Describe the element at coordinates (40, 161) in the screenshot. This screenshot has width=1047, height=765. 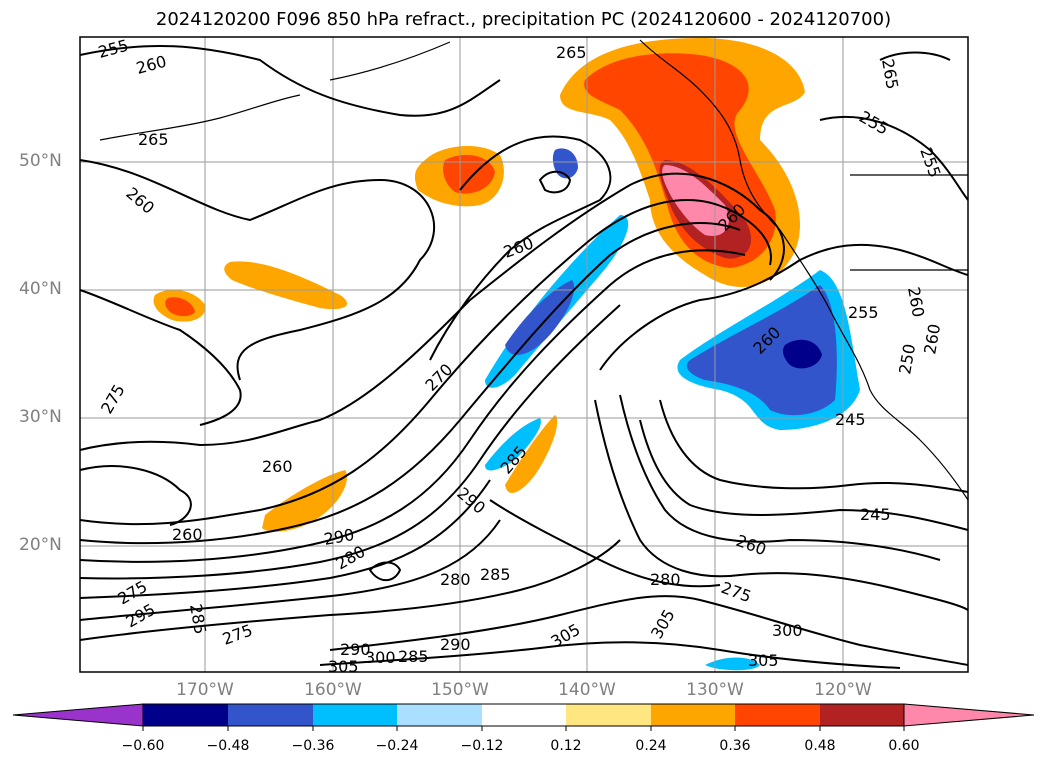
I see `lat-label: 50°N` at that location.